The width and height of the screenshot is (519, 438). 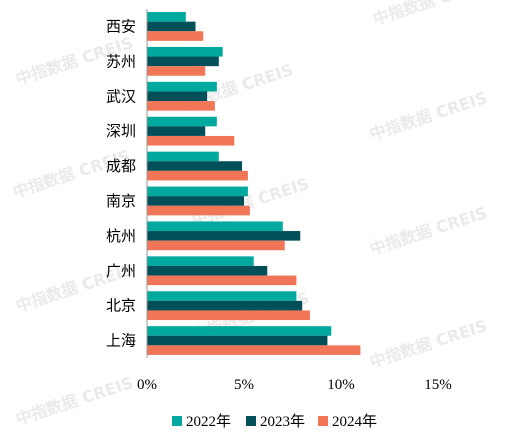 What do you see at coordinates (121, 166) in the screenshot?
I see `category-label: 成都` at bounding box center [121, 166].